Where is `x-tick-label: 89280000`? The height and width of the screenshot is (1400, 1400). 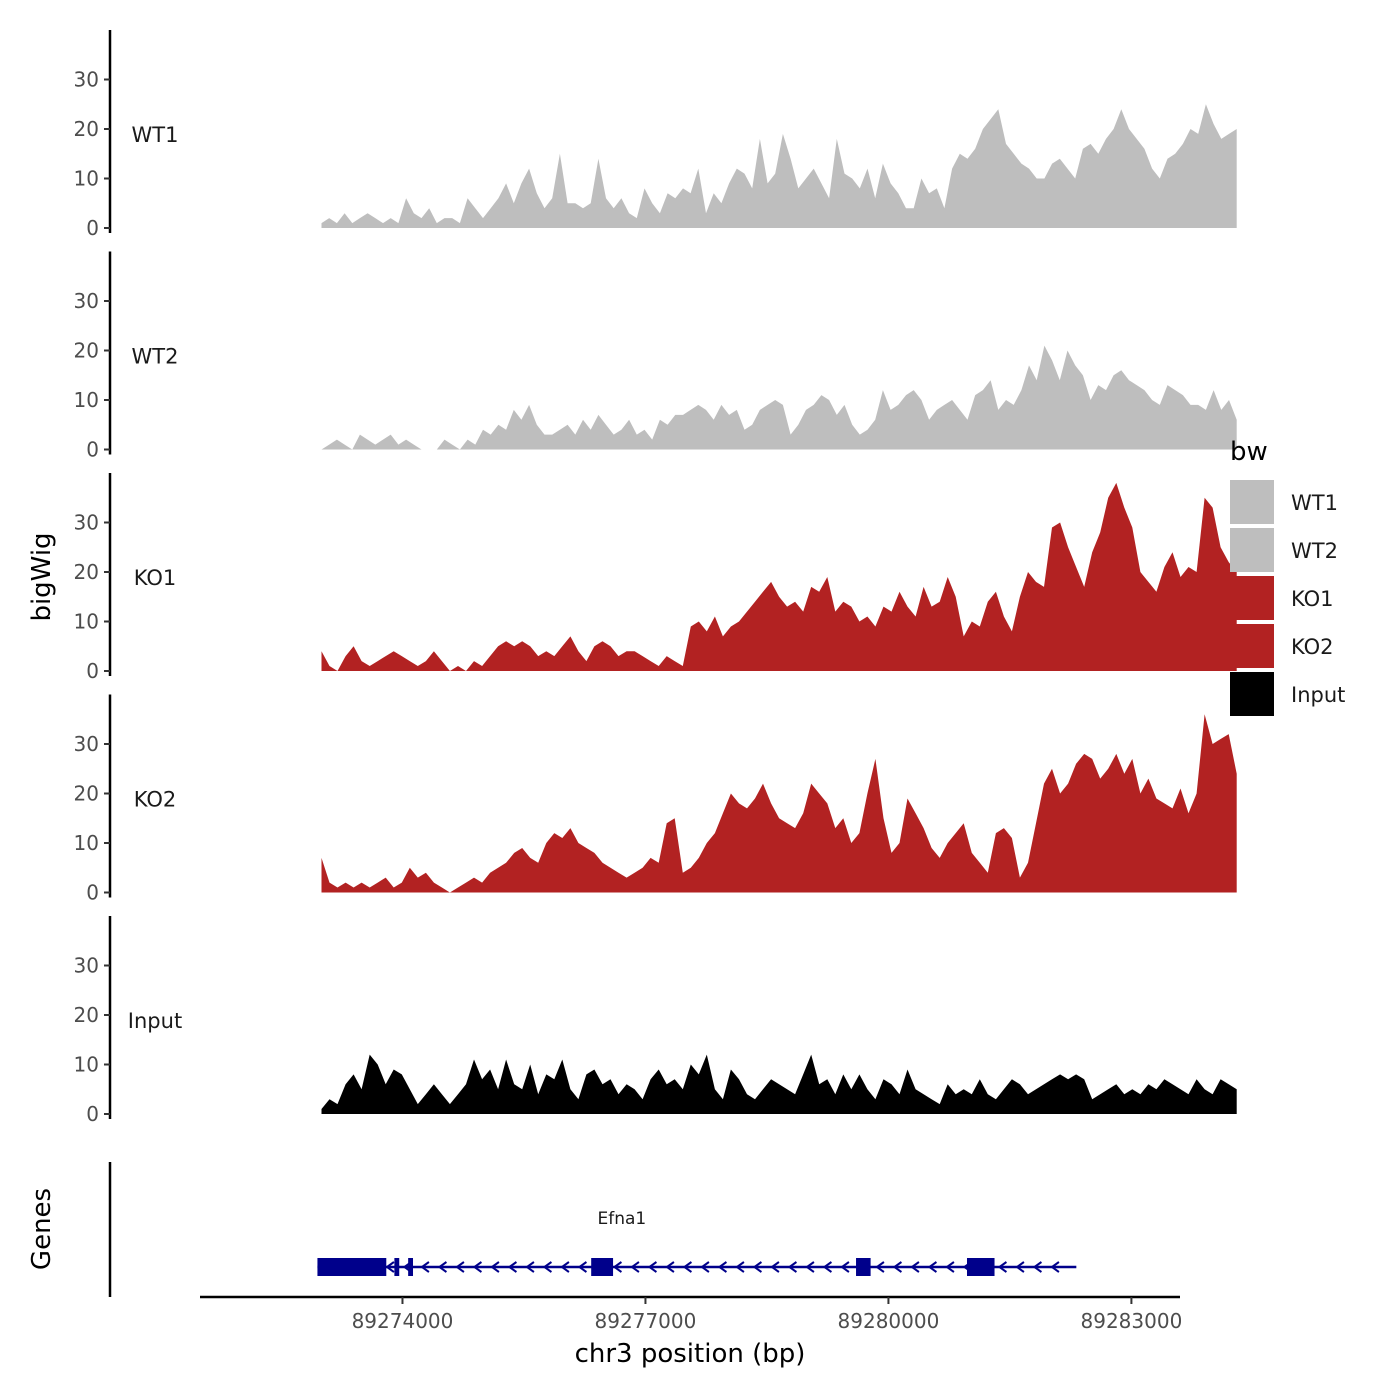
x-tick-label: 89280000 is located at coordinates (889, 1321).